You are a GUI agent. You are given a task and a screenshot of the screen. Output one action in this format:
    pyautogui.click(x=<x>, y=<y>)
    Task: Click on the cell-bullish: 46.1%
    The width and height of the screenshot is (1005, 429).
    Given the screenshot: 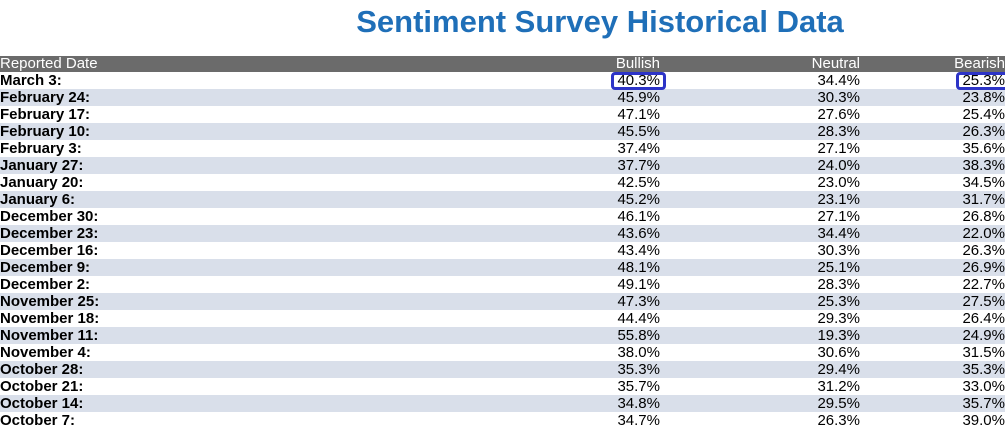 What is the action you would take?
    pyautogui.click(x=638, y=216)
    